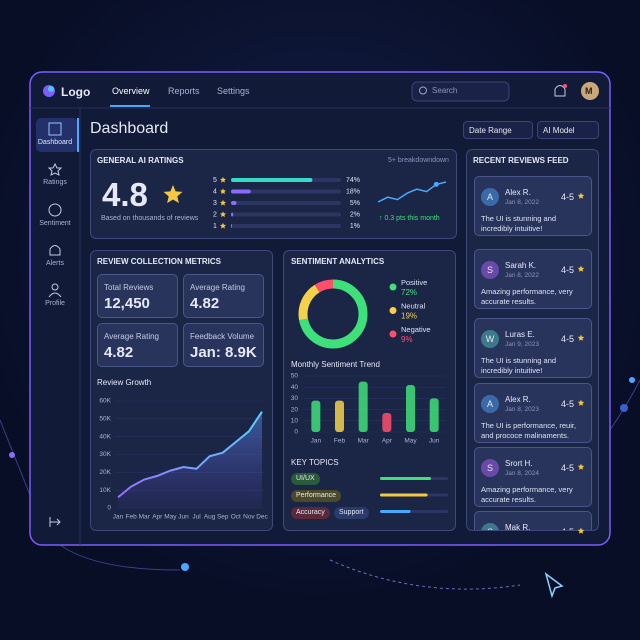 This screenshot has height=640, width=640. I want to click on sidebar-item: Alerts, so click(55, 263).